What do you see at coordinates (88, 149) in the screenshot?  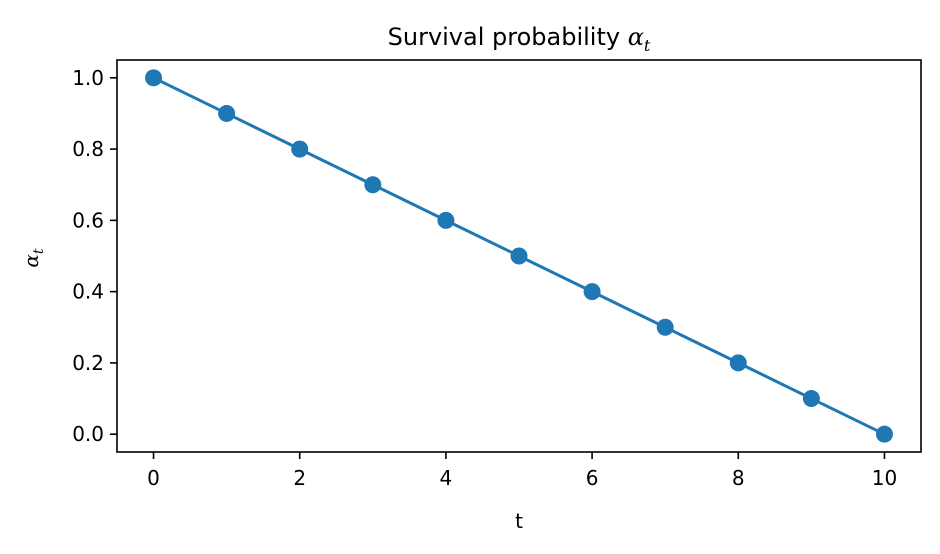 I see `y-tick-label: 0.8` at bounding box center [88, 149].